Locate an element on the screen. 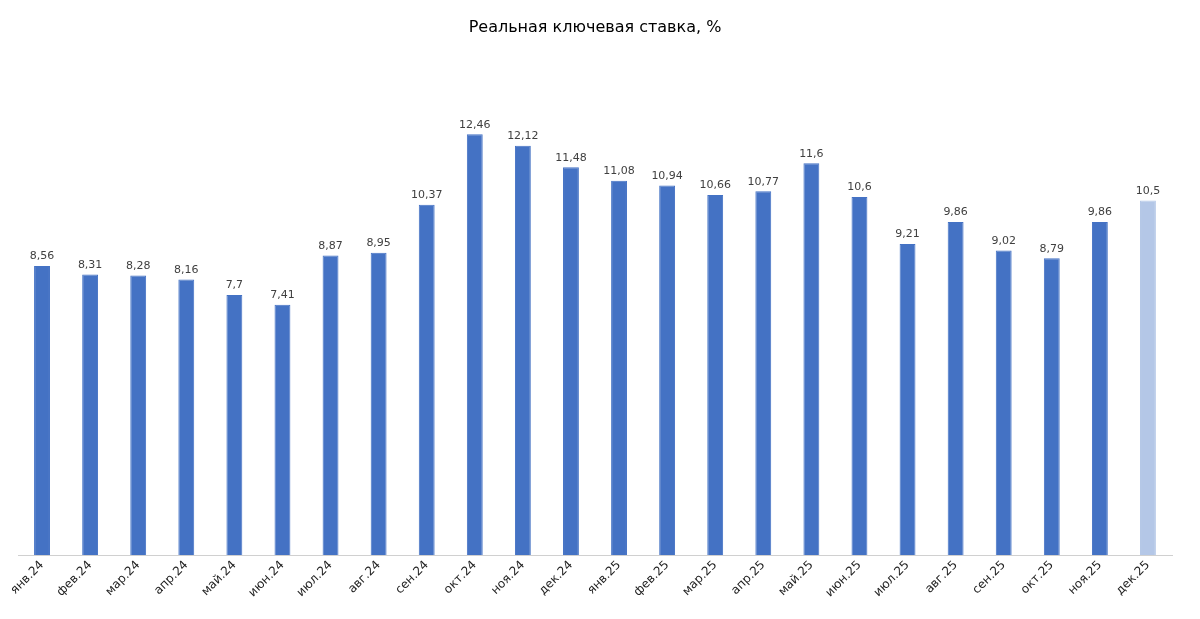 This screenshot has width=1200, height=619. data-label: 10,66 is located at coordinates (715, 185).